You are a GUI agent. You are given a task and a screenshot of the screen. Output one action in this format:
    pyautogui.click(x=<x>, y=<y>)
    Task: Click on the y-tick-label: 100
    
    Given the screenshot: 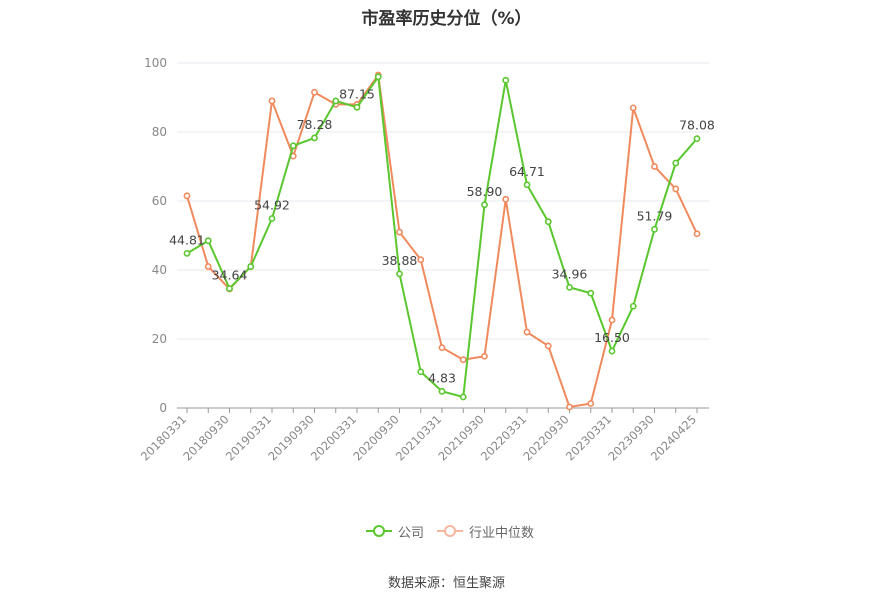 What is the action you would take?
    pyautogui.click(x=155, y=63)
    